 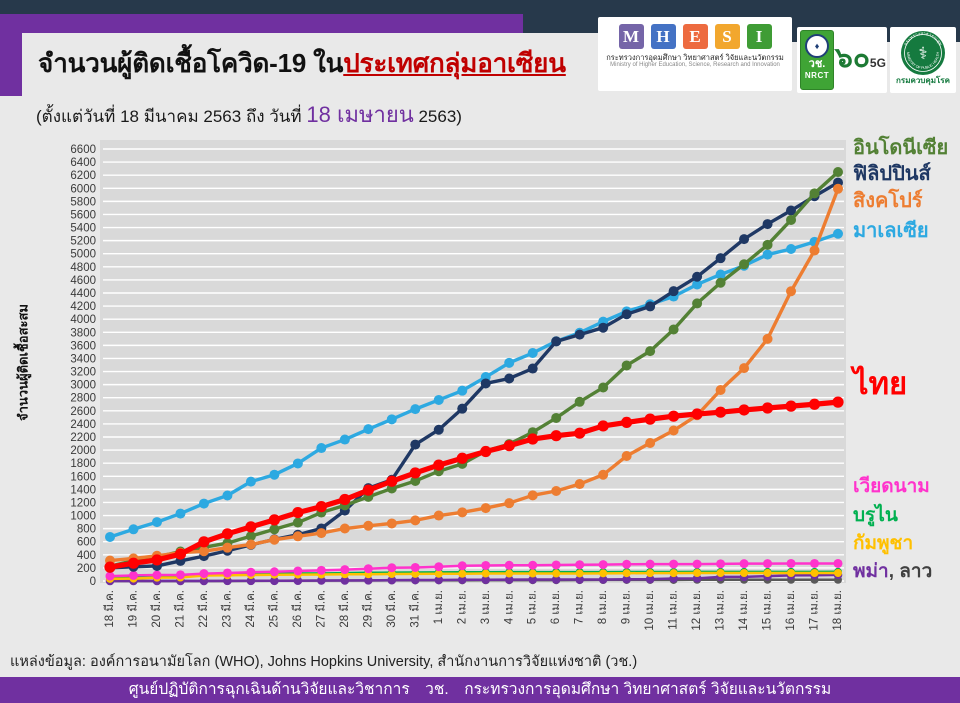 What do you see at coordinates (391, 609) in the screenshot?
I see `svg-text: 30 มี.ค.` at bounding box center [391, 609].